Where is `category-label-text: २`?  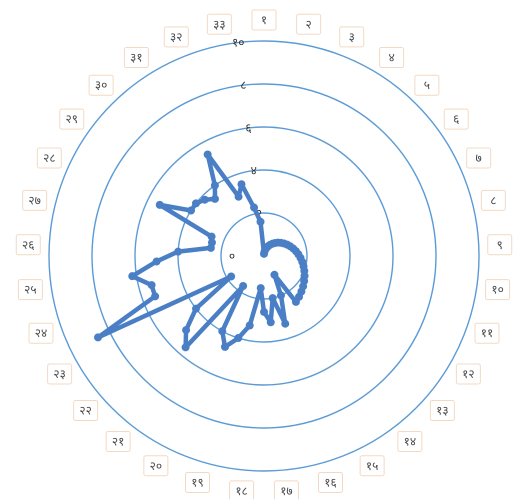
category-label-text: २ is located at coordinates (309, 24).